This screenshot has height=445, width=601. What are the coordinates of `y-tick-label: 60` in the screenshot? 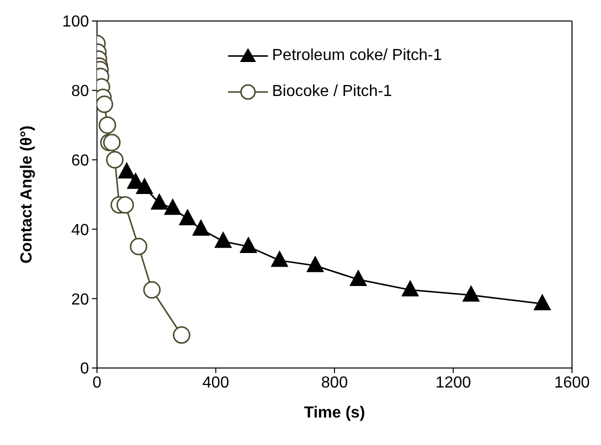 It's located at (80, 161).